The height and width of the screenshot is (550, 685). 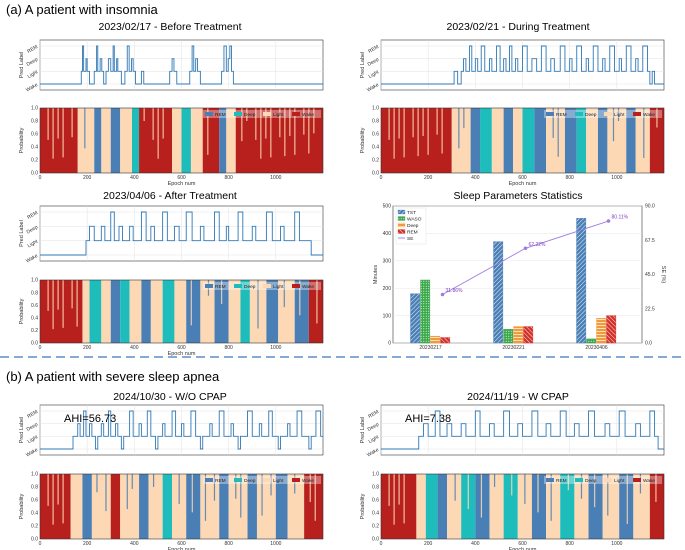 What do you see at coordinates (33, 427) in the screenshot?
I see `hyp-stage-tick: Deep` at bounding box center [33, 427].